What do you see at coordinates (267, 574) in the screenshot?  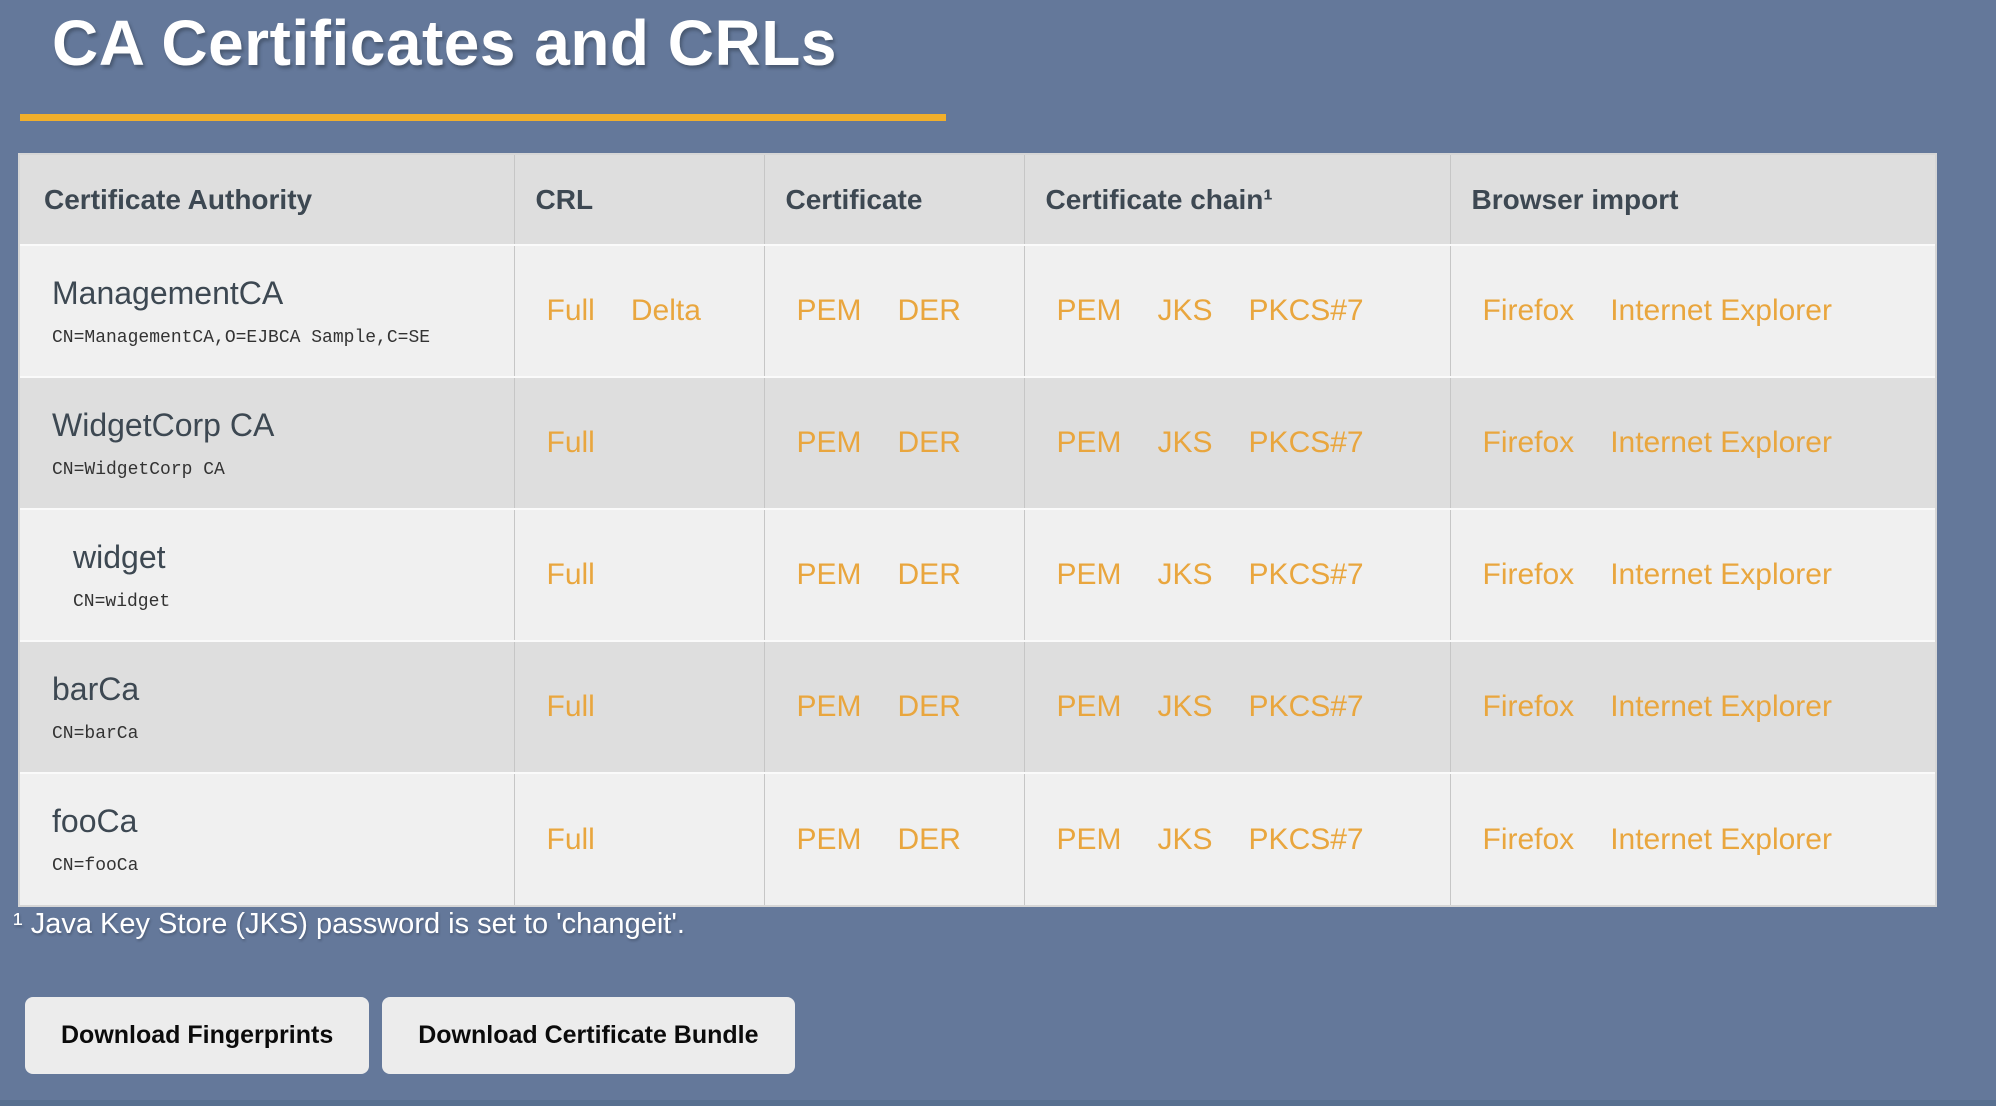 I see `ca-name-cell: widget CN=widget` at bounding box center [267, 574].